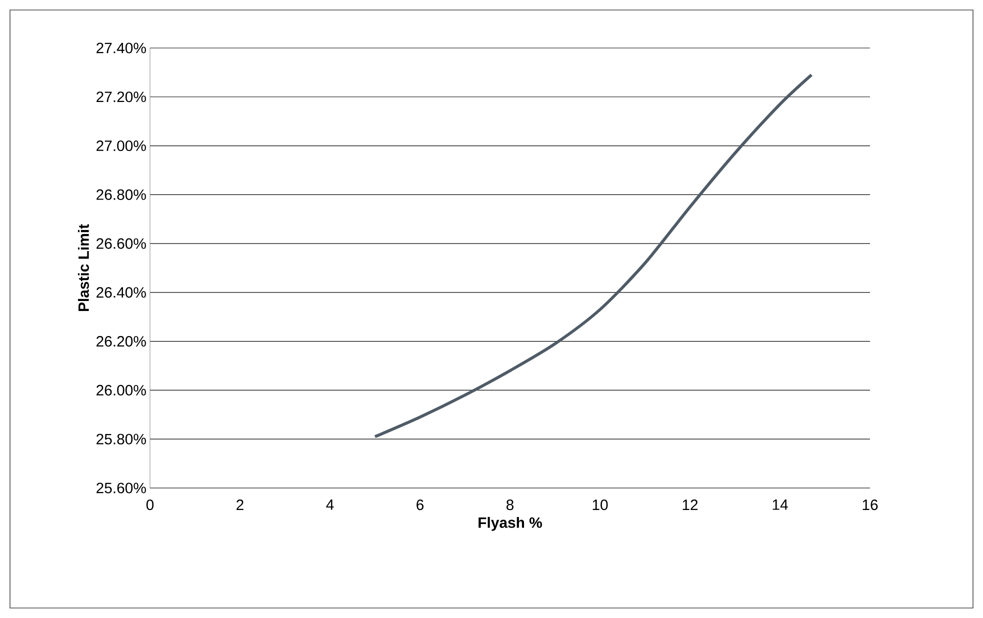 This screenshot has height=618, width=983. Describe the element at coordinates (510, 523) in the screenshot. I see `x-axis-title: Flyash %` at that location.